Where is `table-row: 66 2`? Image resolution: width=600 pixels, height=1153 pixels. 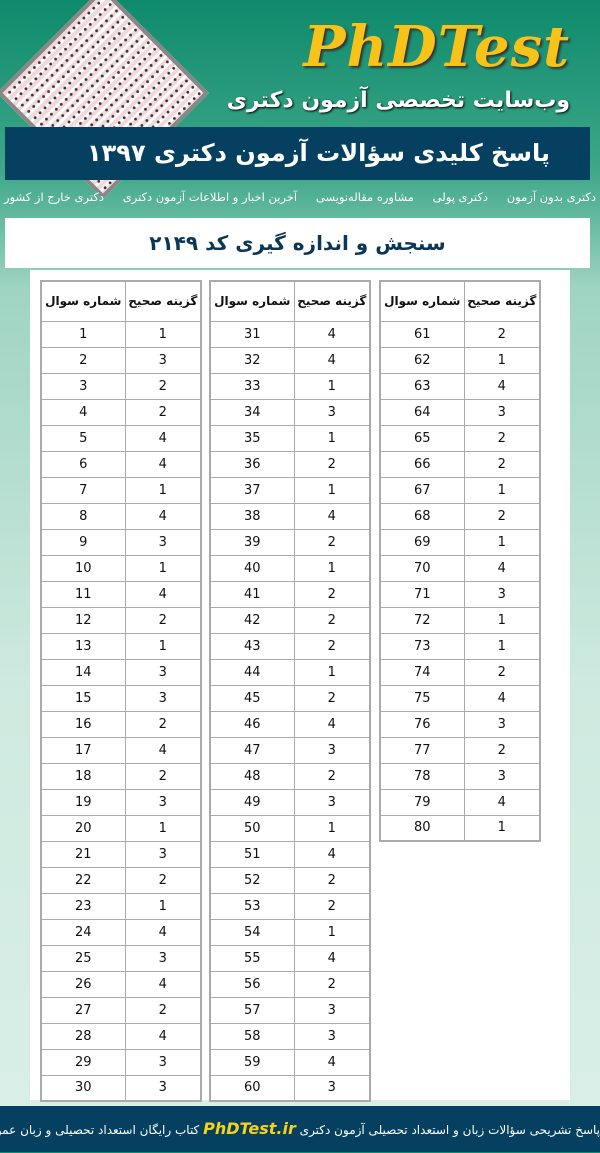 table-row: 66 2 is located at coordinates (460, 464).